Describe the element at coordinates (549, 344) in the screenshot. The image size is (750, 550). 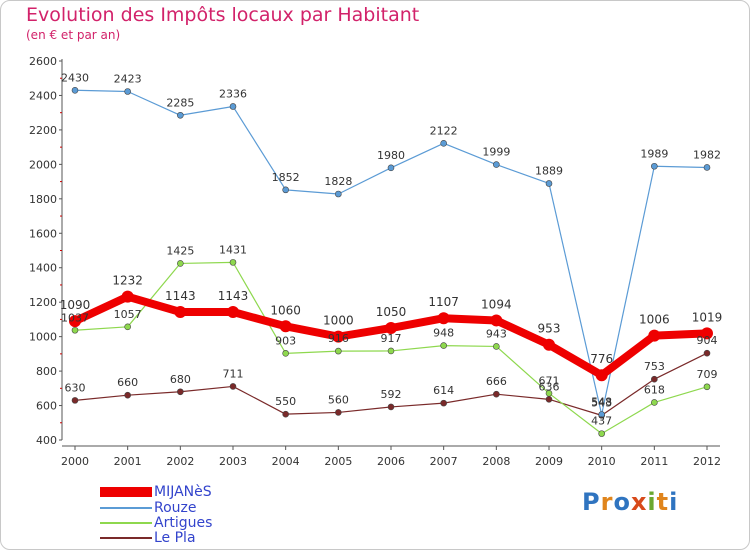
I see `point-mijanes-2009` at that location.